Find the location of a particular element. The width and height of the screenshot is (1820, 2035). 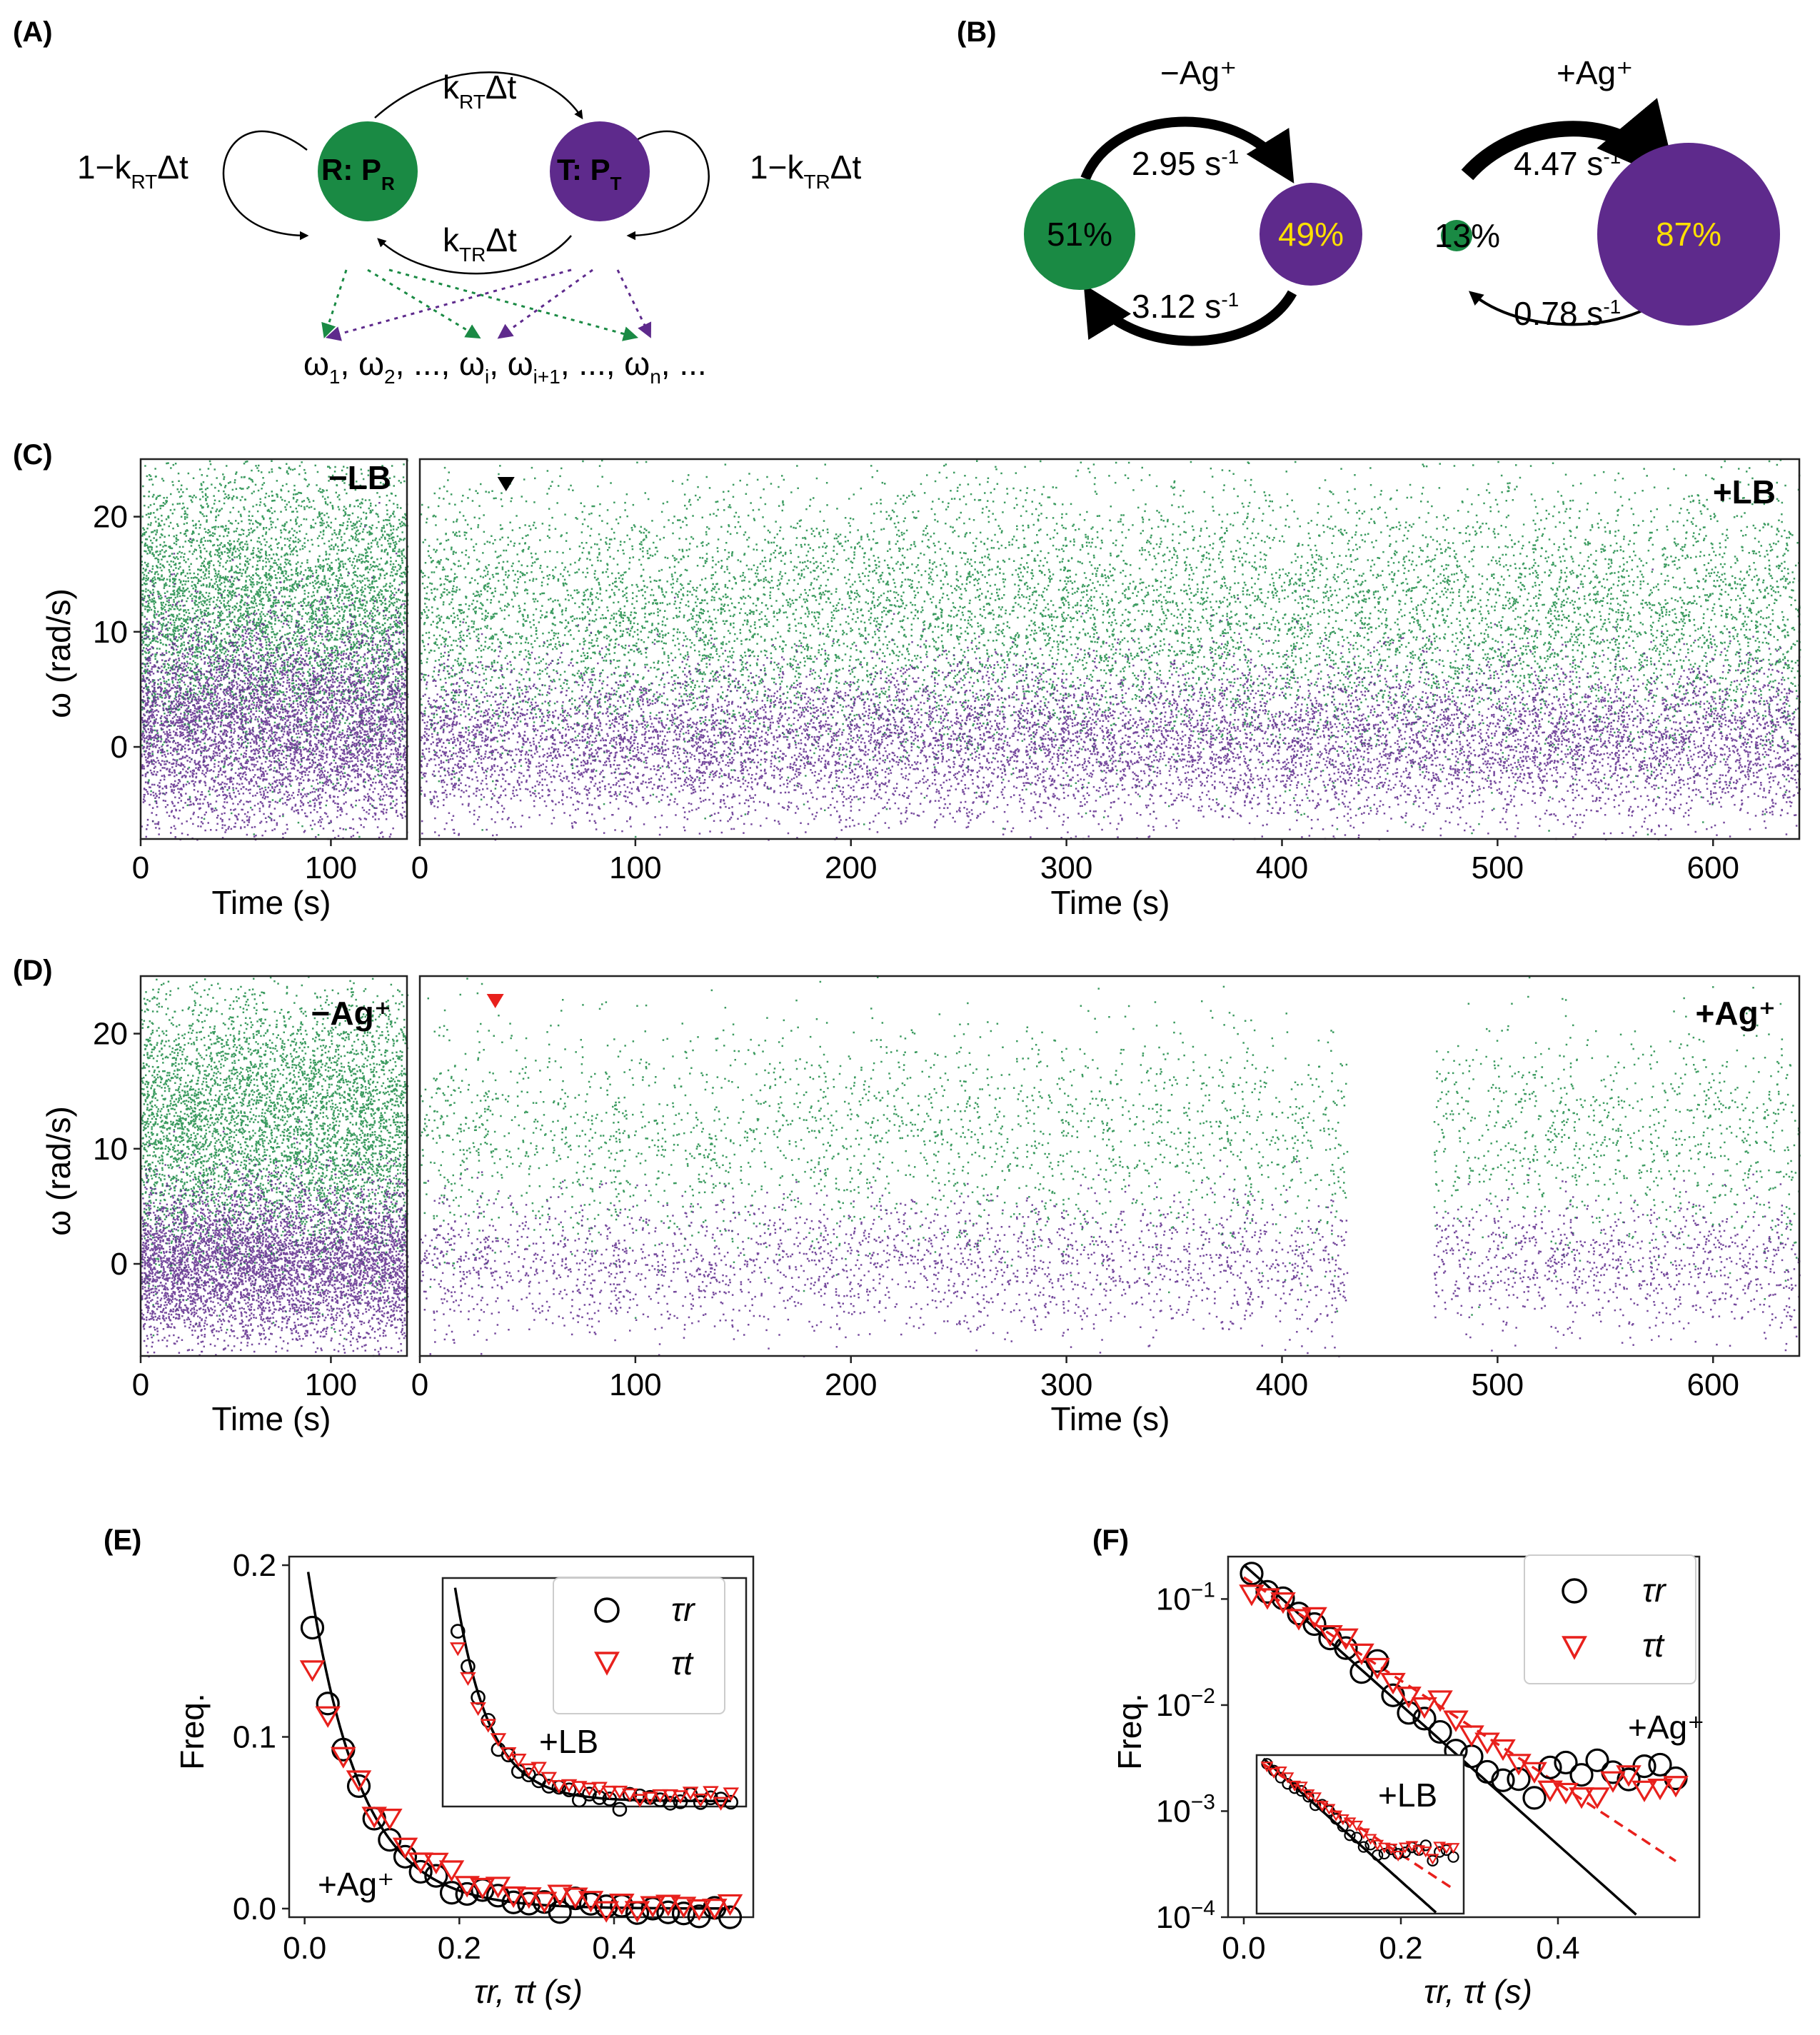

series-r is located at coordinates (1110, 1147).